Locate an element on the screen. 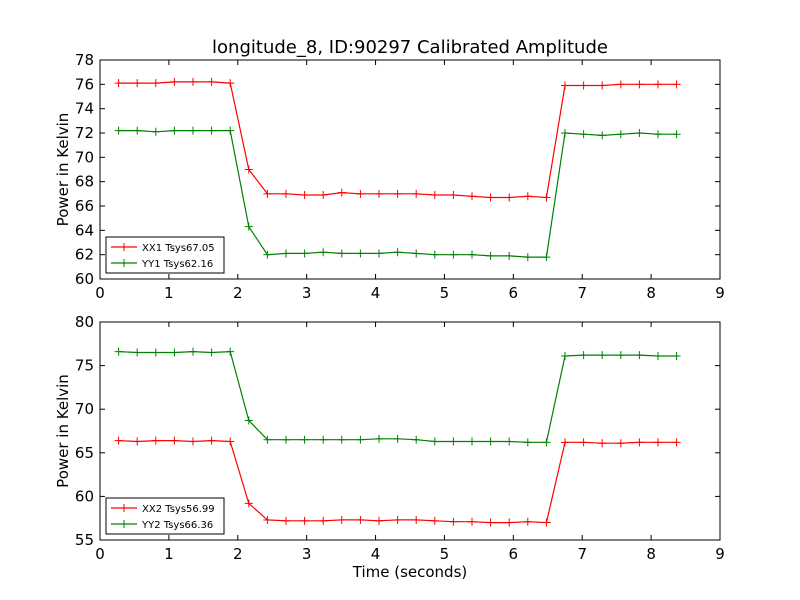  x-tick-label: 8 is located at coordinates (651, 554).